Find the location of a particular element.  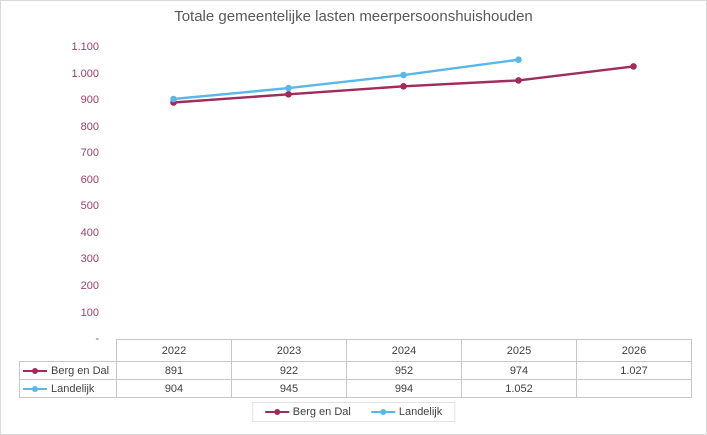

table-cell: 952 is located at coordinates (404, 370).